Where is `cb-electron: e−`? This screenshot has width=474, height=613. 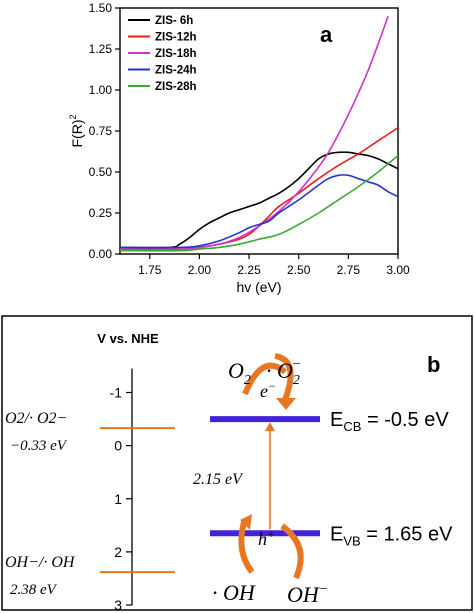 cb-electron: e− is located at coordinates (268, 390).